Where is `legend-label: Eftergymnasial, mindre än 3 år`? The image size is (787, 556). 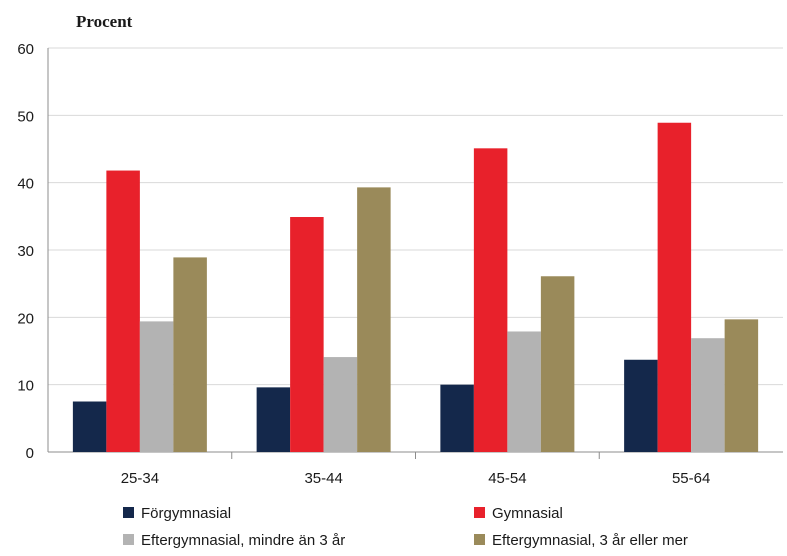 legend-label: Eftergymnasial, mindre än 3 år is located at coordinates (243, 540).